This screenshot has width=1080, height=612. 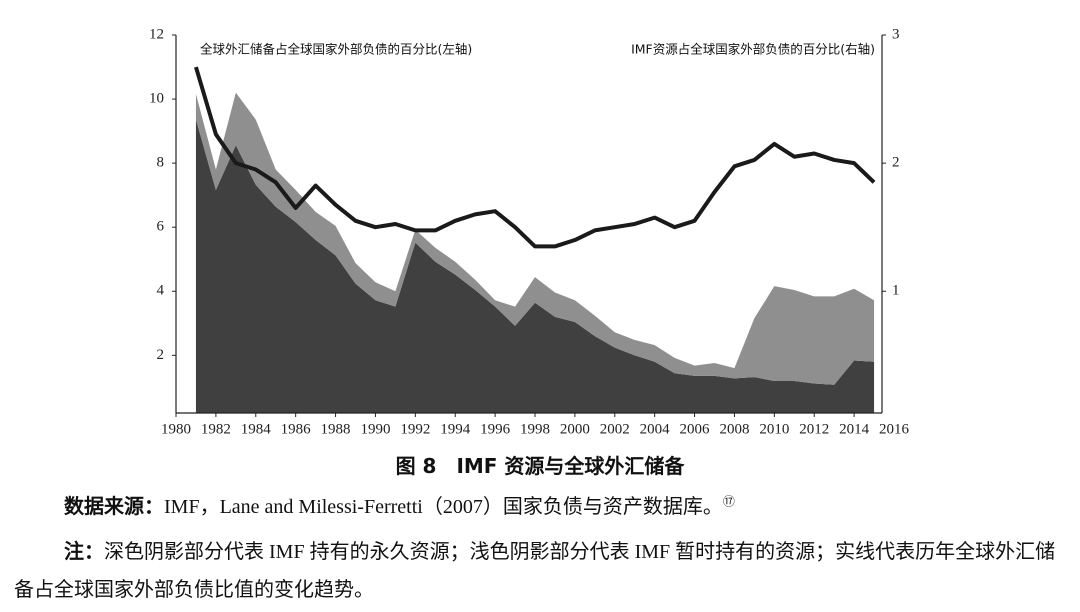 I want to click on y-tick-label: 12, so click(x=156, y=34).